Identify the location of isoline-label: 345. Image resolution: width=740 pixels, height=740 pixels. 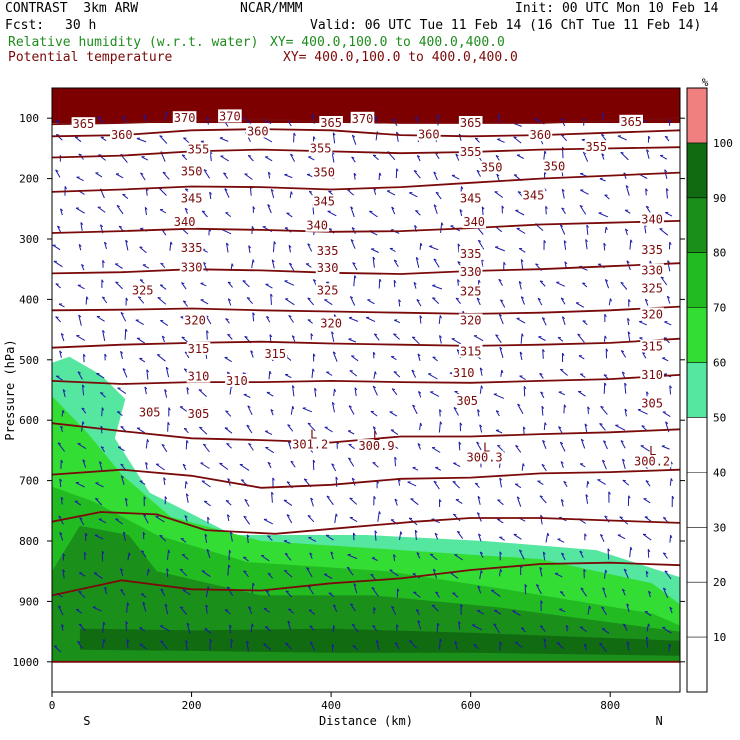
(471, 199).